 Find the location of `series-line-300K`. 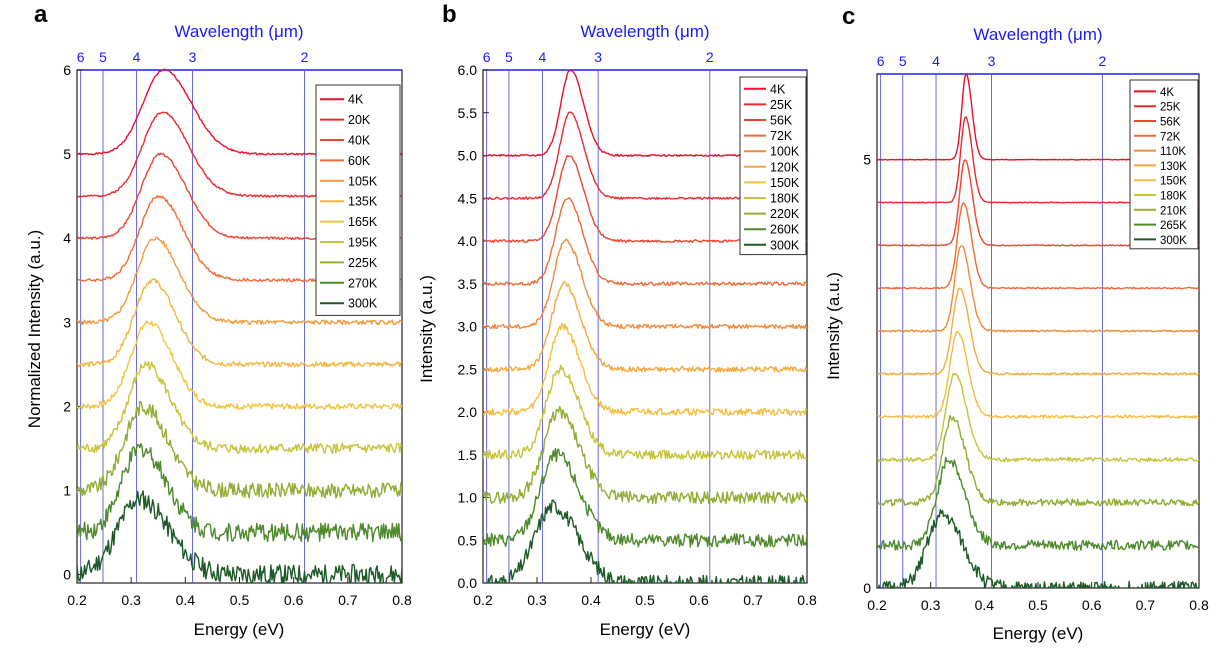

series-line-300K is located at coordinates (239, 536).